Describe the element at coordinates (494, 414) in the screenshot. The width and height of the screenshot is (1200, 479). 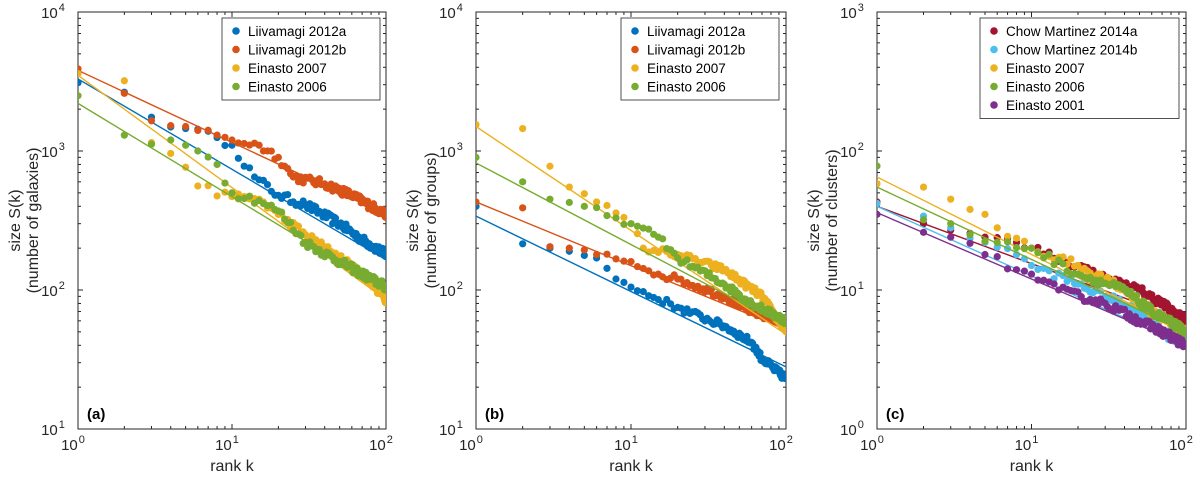
I see `panel-label: (b)` at that location.